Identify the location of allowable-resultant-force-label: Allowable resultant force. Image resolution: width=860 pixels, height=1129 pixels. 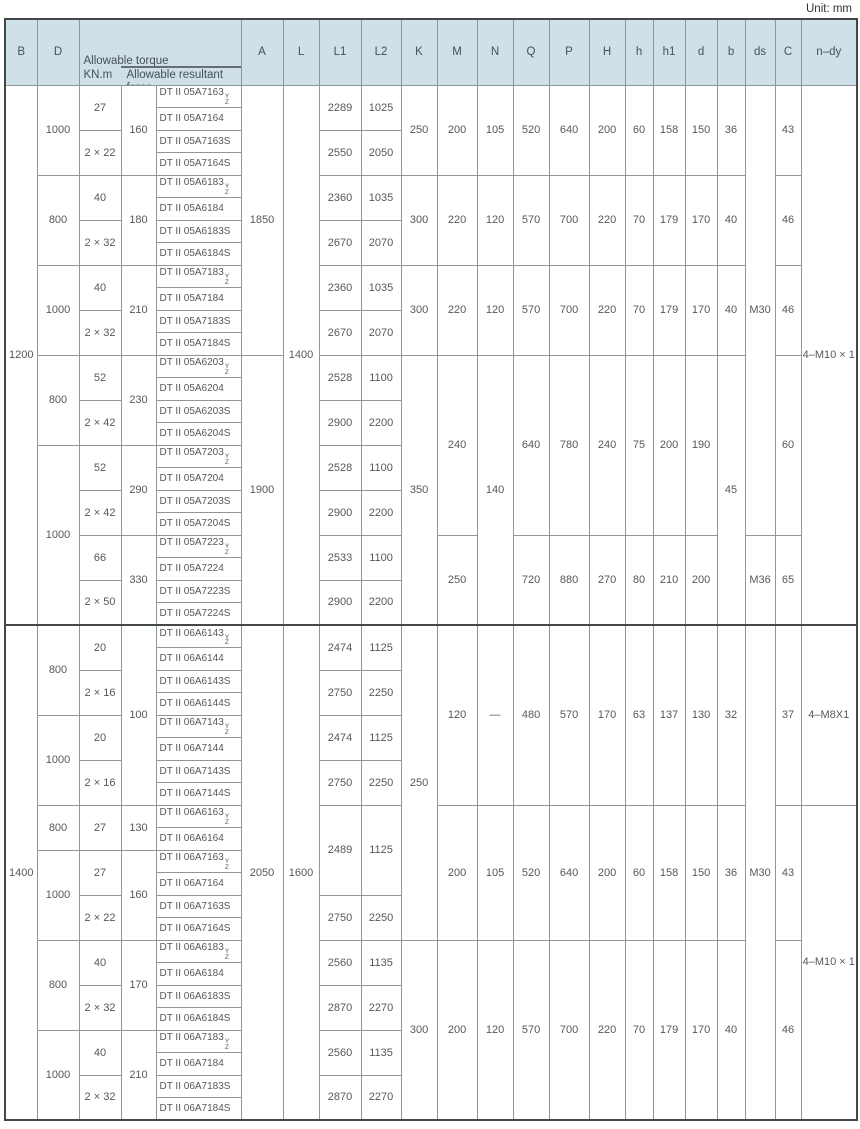
(175, 76).